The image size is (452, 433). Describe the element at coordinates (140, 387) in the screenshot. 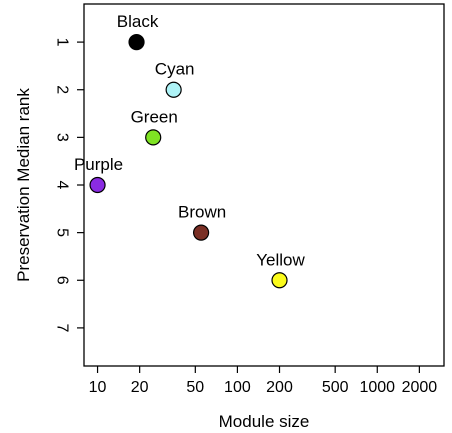

I see `x-tick-label: 20` at that location.